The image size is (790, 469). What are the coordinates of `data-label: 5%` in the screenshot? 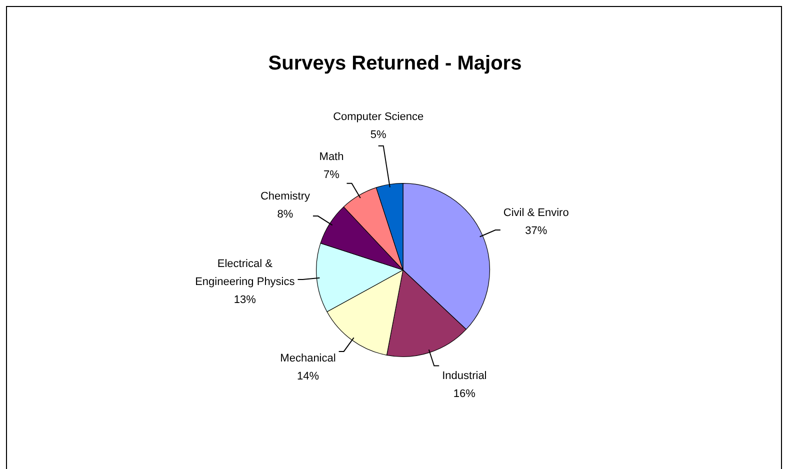 It's located at (378, 135).